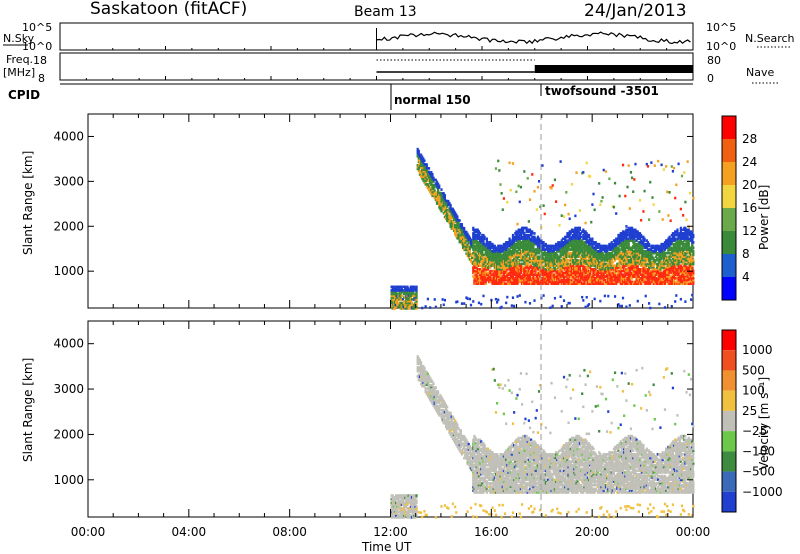  Describe the element at coordinates (542, 228) in the screenshot. I see `power-heatmap` at that location.